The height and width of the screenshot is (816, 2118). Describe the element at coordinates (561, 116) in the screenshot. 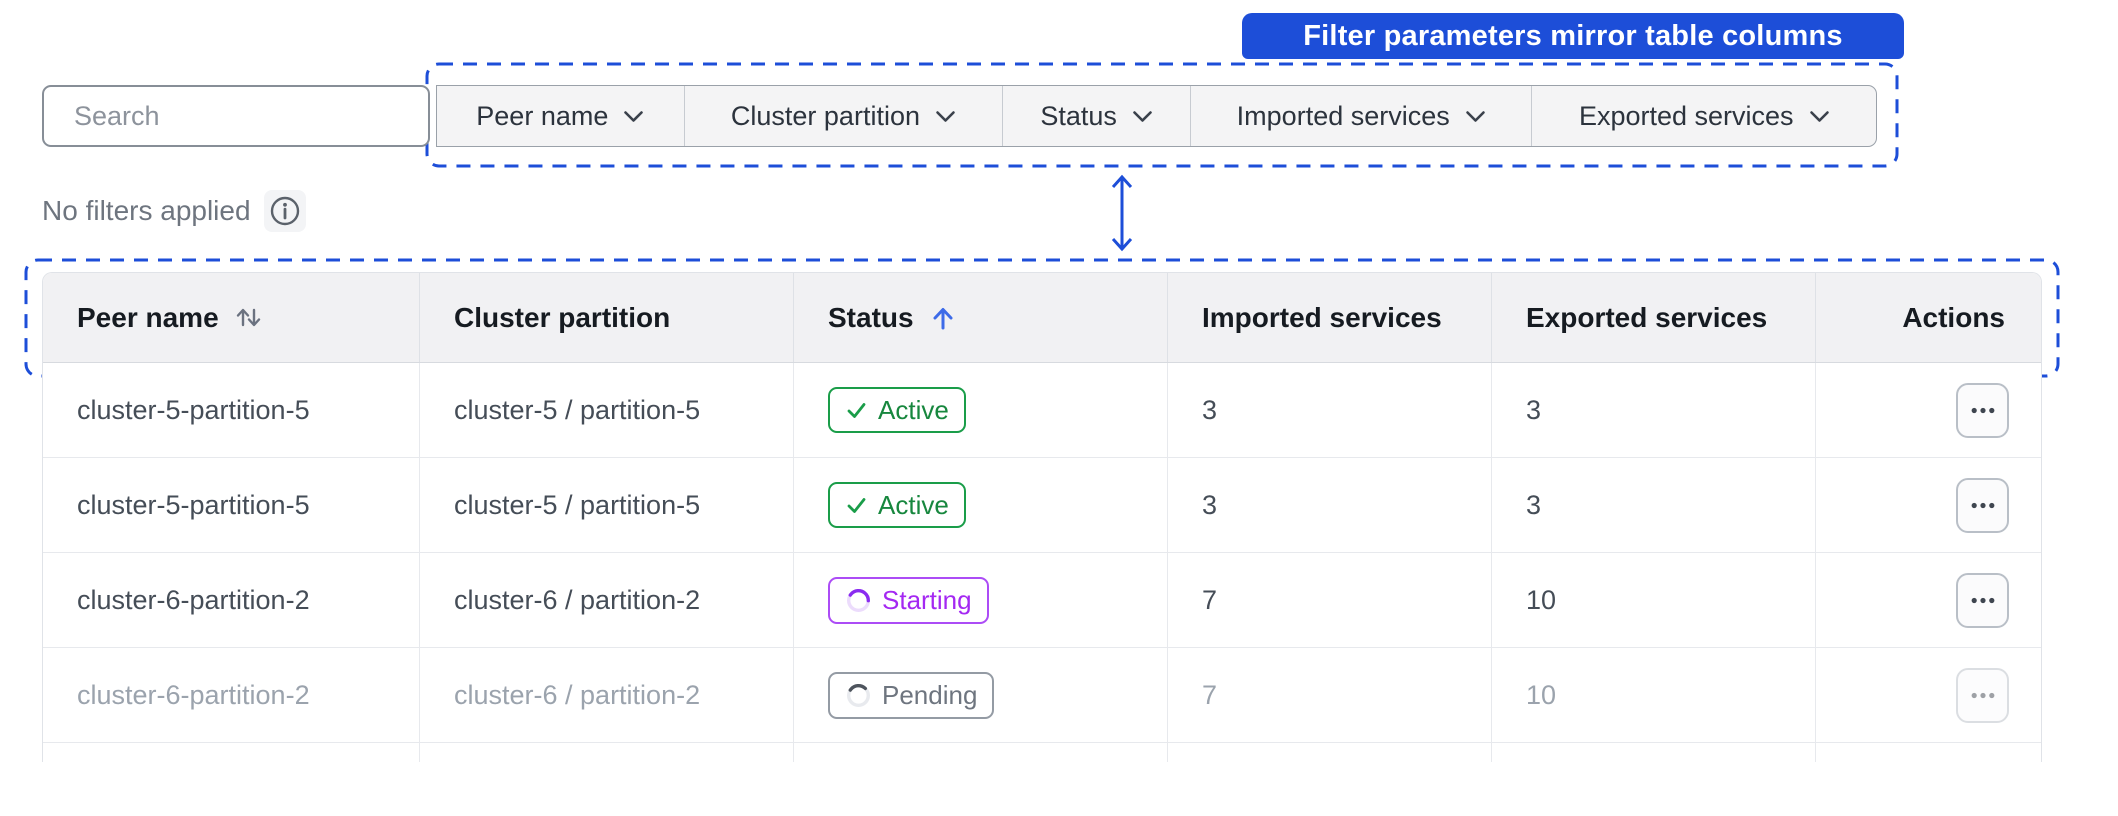

I see `filter-peer-name: Peer name` at that location.